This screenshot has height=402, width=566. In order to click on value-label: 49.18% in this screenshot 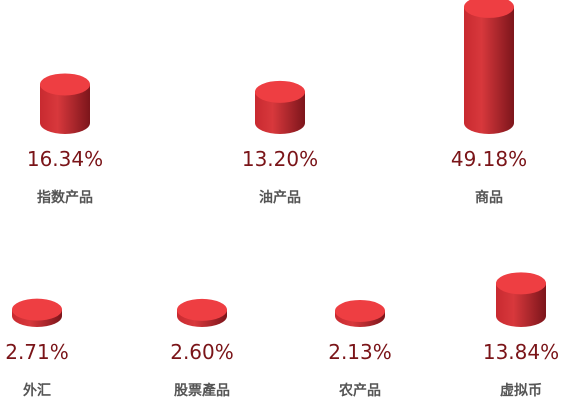, I will do `click(489, 159)`.